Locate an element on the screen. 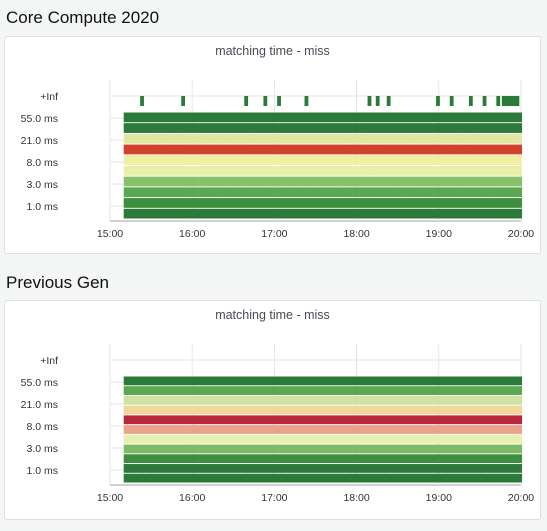 The width and height of the screenshot is (547, 531). x-tick-label: 18:00 is located at coordinates (356, 234).